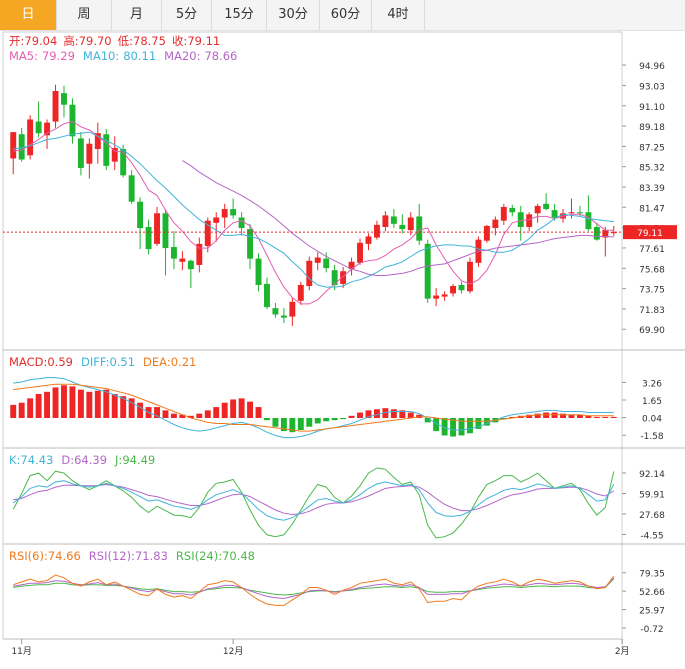 This screenshot has height=669, width=685. What do you see at coordinates (652, 612) in the screenshot?
I see `rsi-axis-tick-label: 25.97` at bounding box center [652, 612].